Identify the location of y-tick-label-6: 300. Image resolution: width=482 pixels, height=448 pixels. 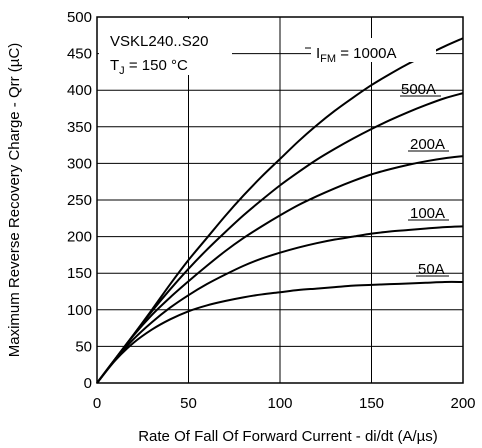
(79, 163).